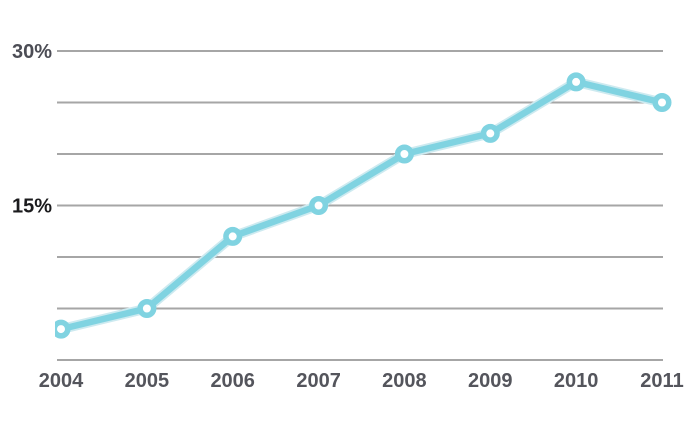 The width and height of the screenshot is (700, 424). I want to click on x-axis-label-2011: 2011, so click(661, 381).